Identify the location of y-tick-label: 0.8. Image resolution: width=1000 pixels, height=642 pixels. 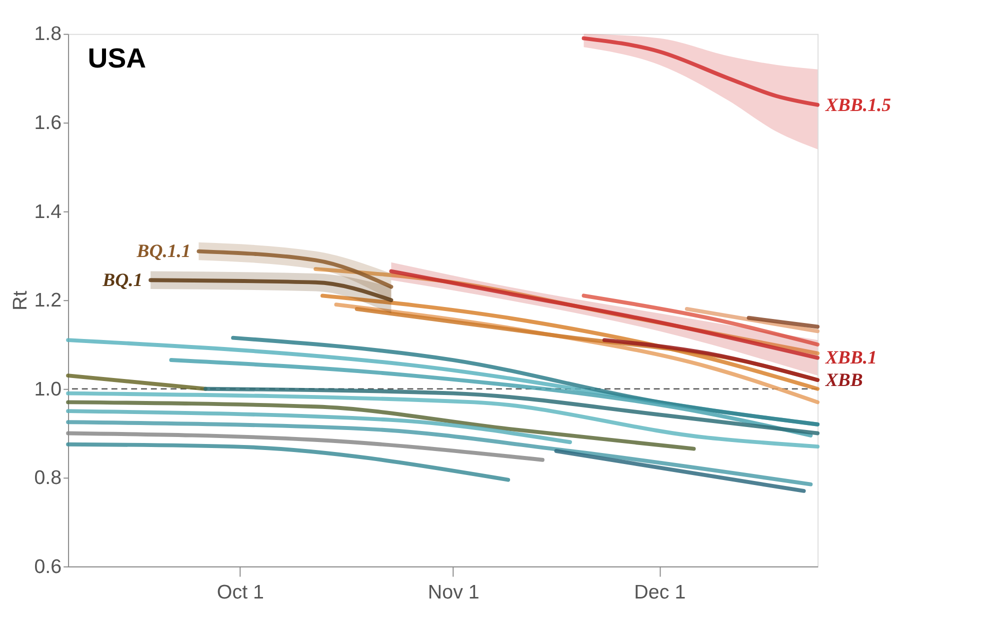
(48, 478).